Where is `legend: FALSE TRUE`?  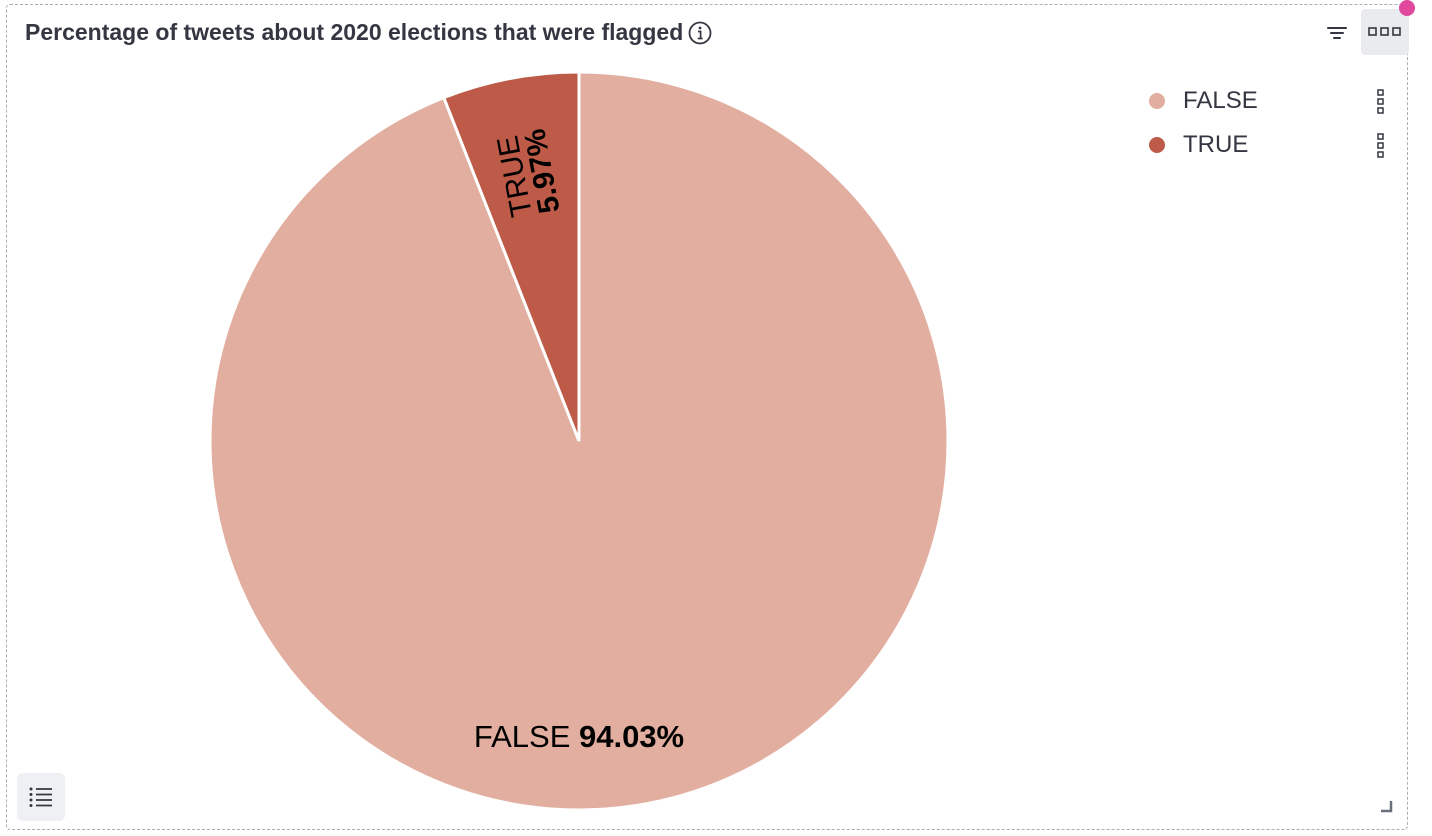 legend: FALSE TRUE is located at coordinates (1267, 123).